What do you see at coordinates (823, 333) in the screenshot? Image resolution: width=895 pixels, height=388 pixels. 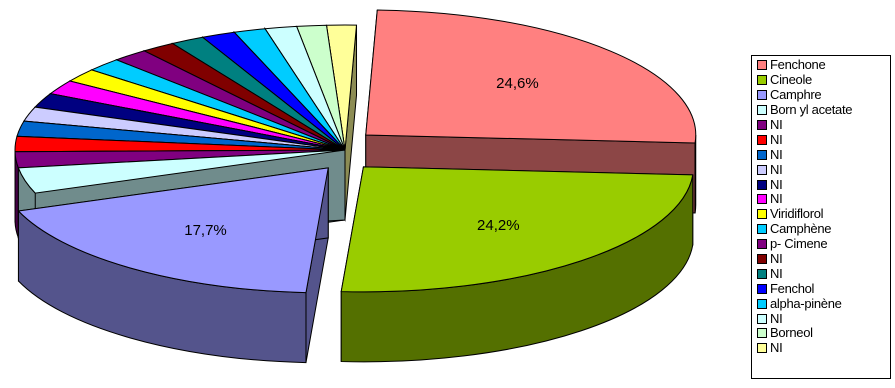 I see `legend-item: Borneol` at bounding box center [823, 333].